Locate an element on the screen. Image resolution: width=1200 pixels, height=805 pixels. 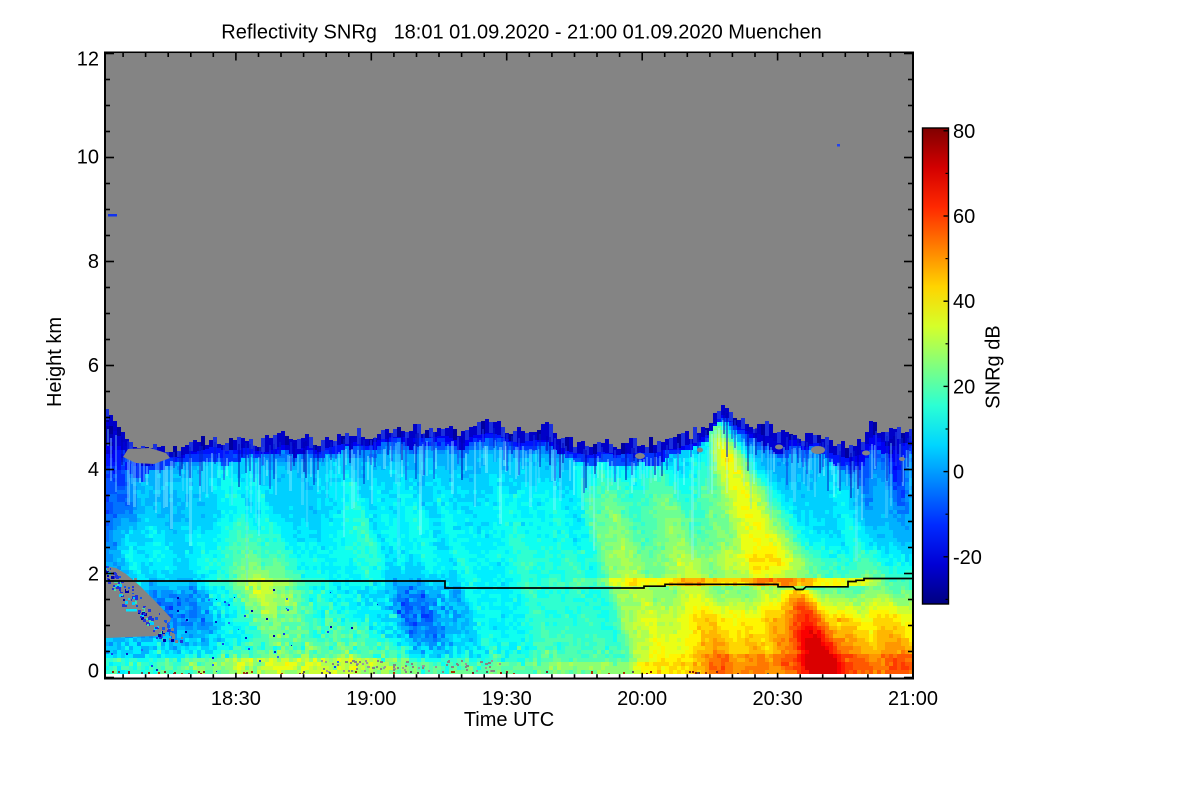
svg-text: Height km is located at coordinates (55, 362).